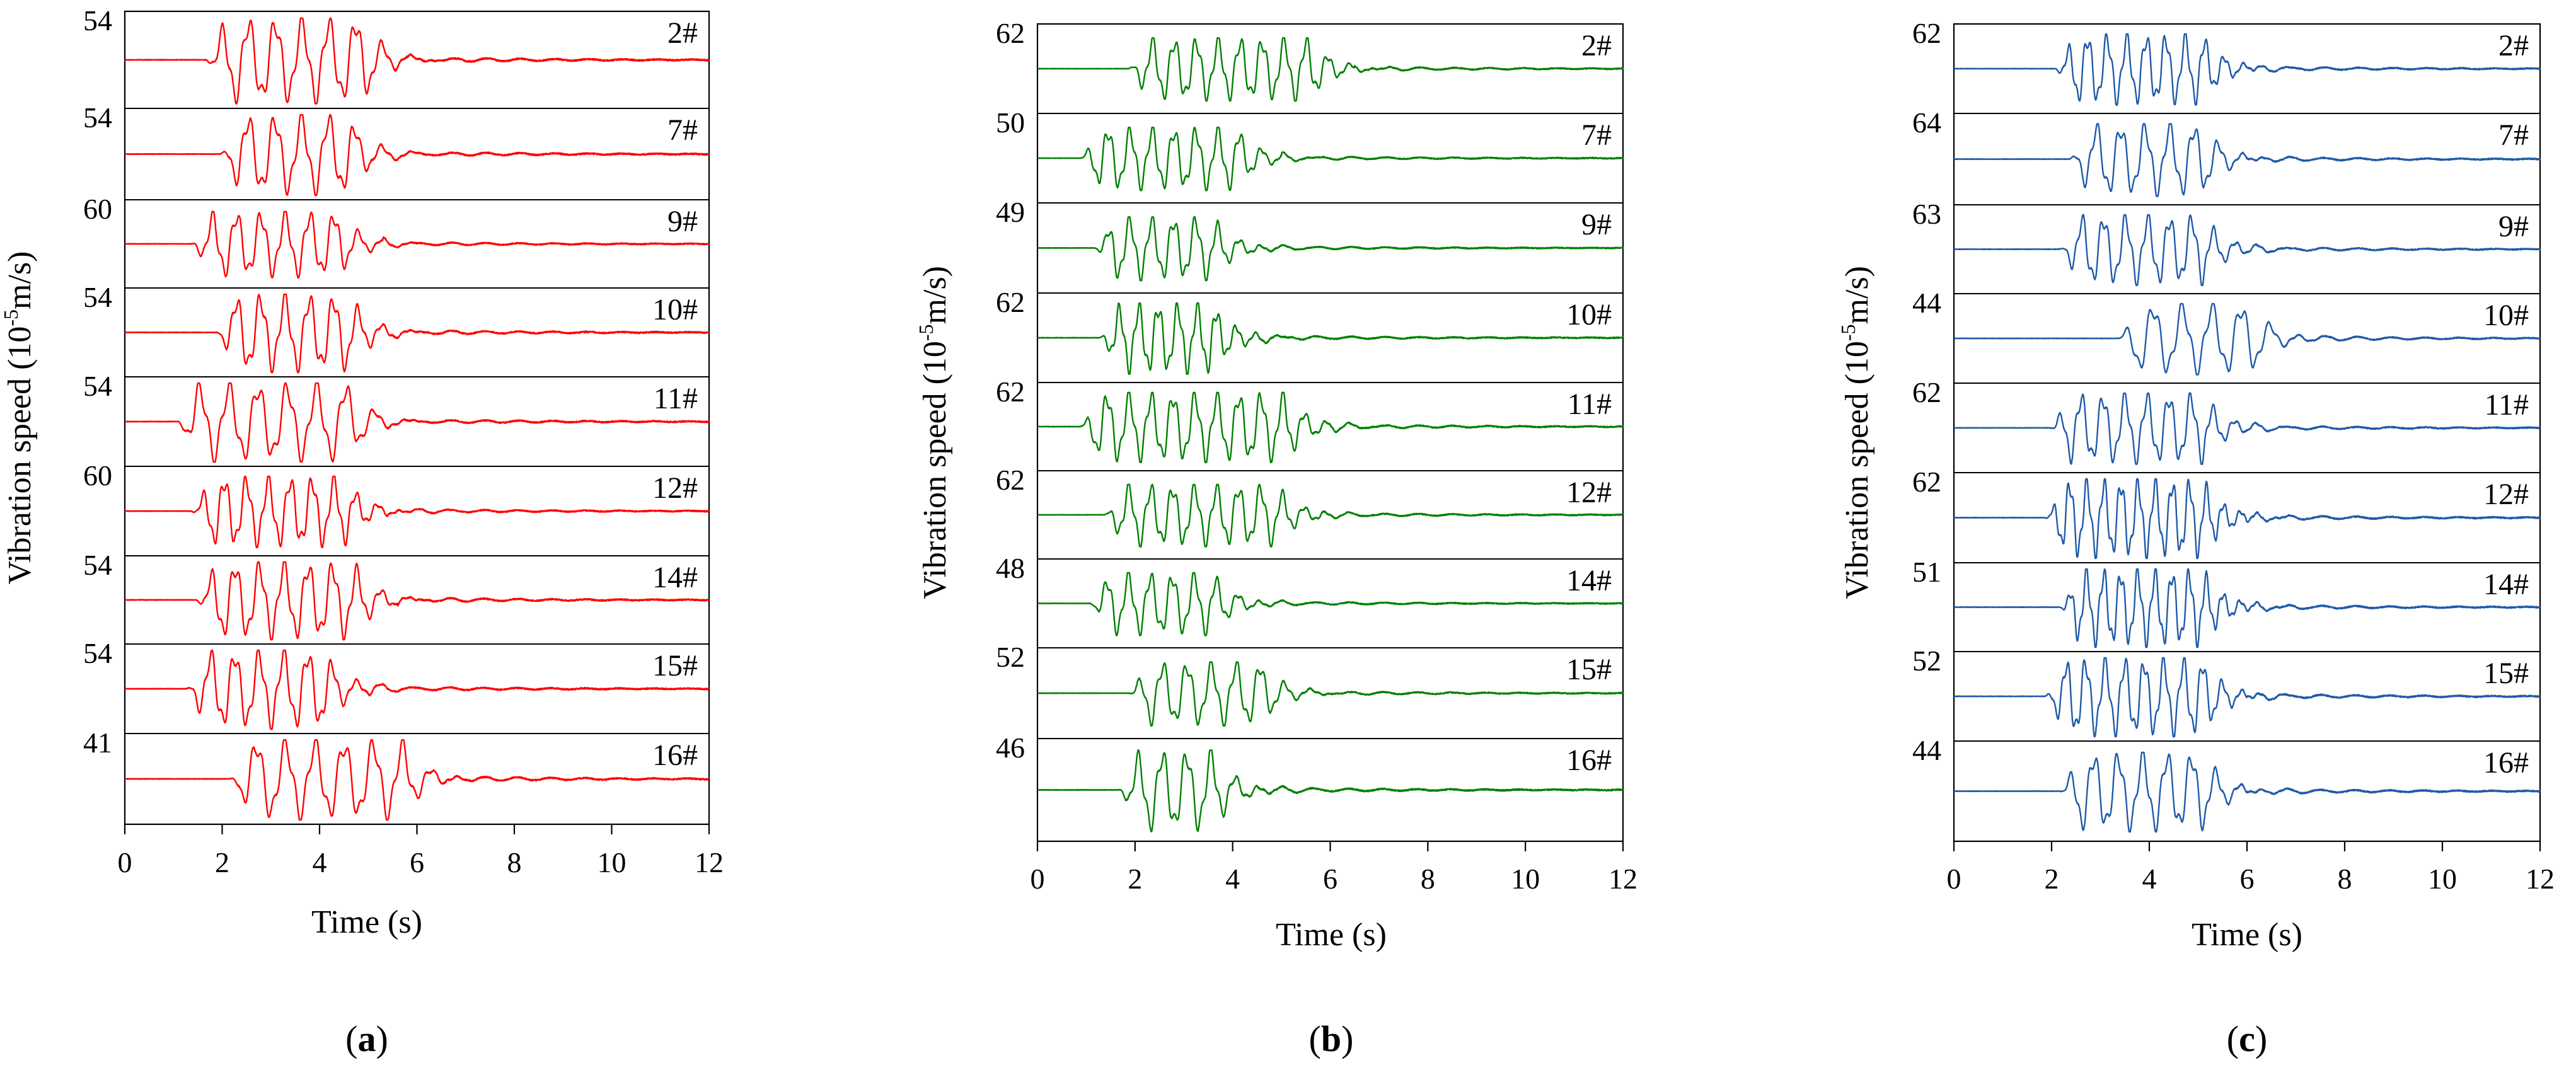 This screenshot has height=1082, width=2576. I want to click on channel-peak-label: 64, so click(1926, 122).